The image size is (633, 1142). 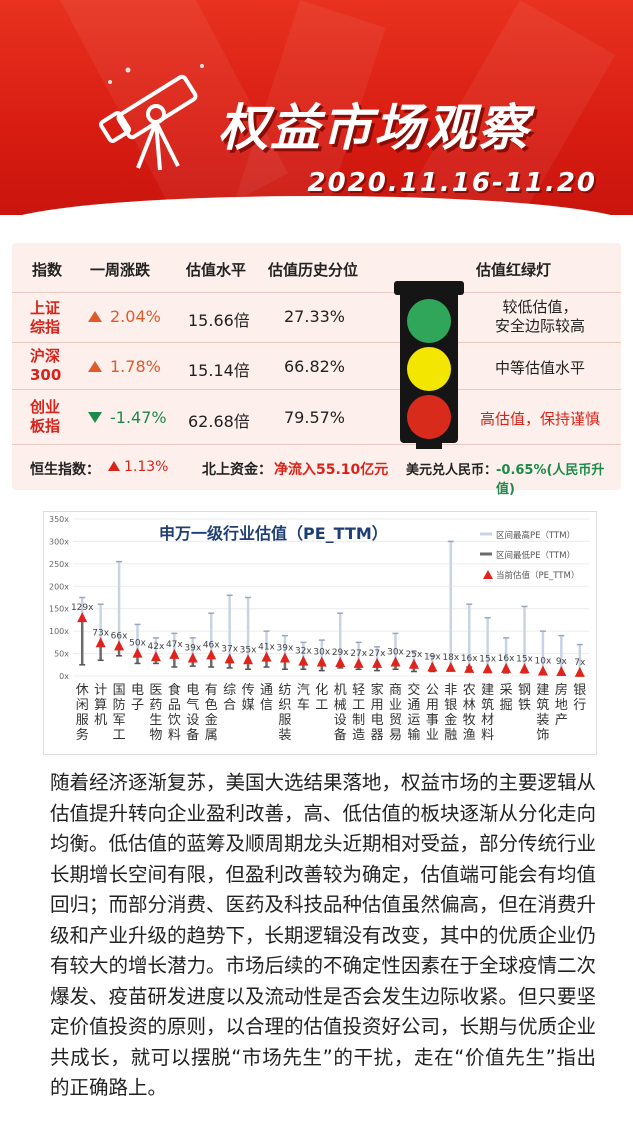 What do you see at coordinates (340, 690) in the screenshot?
I see `x-tick-label: 机` at bounding box center [340, 690].